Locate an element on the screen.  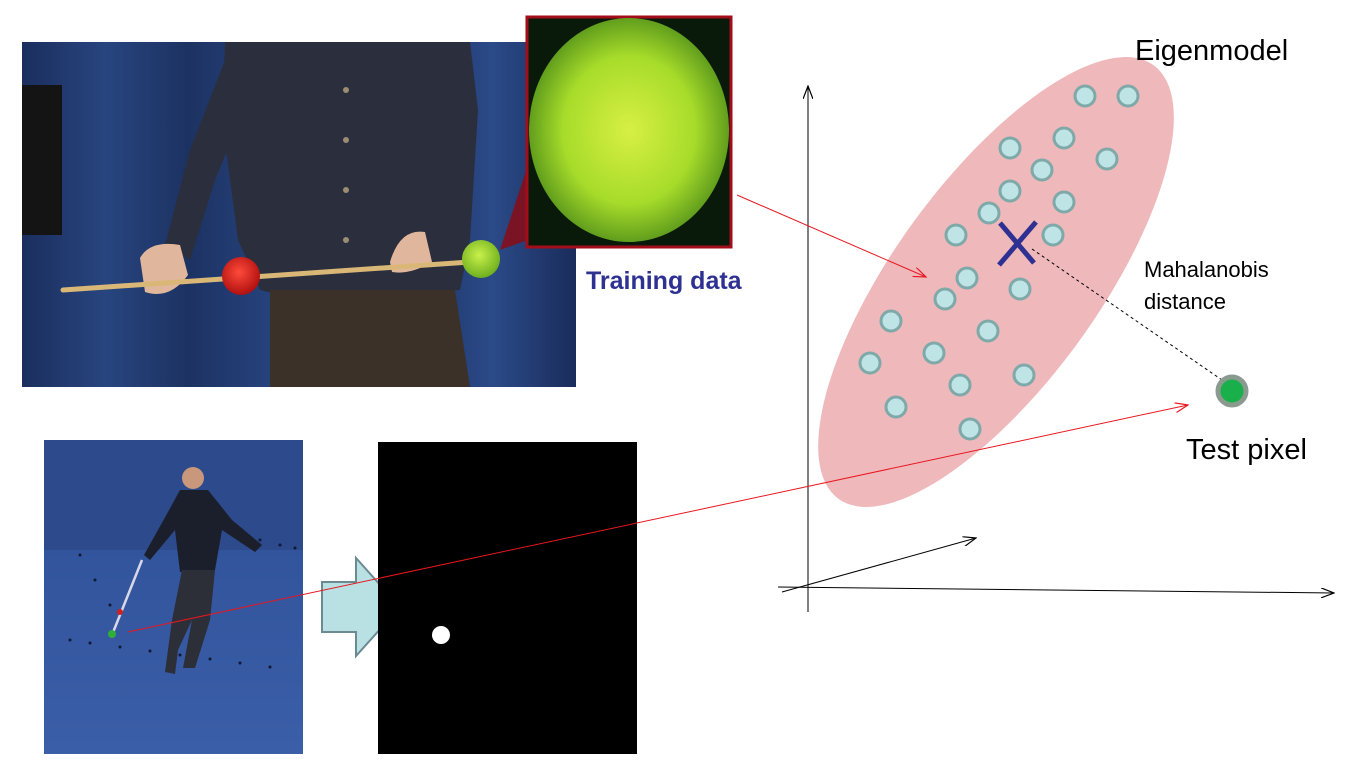
training-data-label: Training data is located at coordinates (664, 281).